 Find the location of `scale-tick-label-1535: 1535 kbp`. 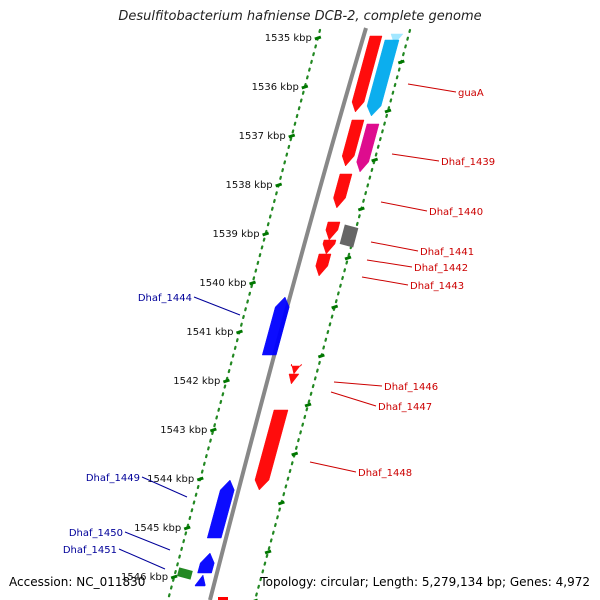

scale-tick-label-1535: 1535 kbp is located at coordinates (288, 38).